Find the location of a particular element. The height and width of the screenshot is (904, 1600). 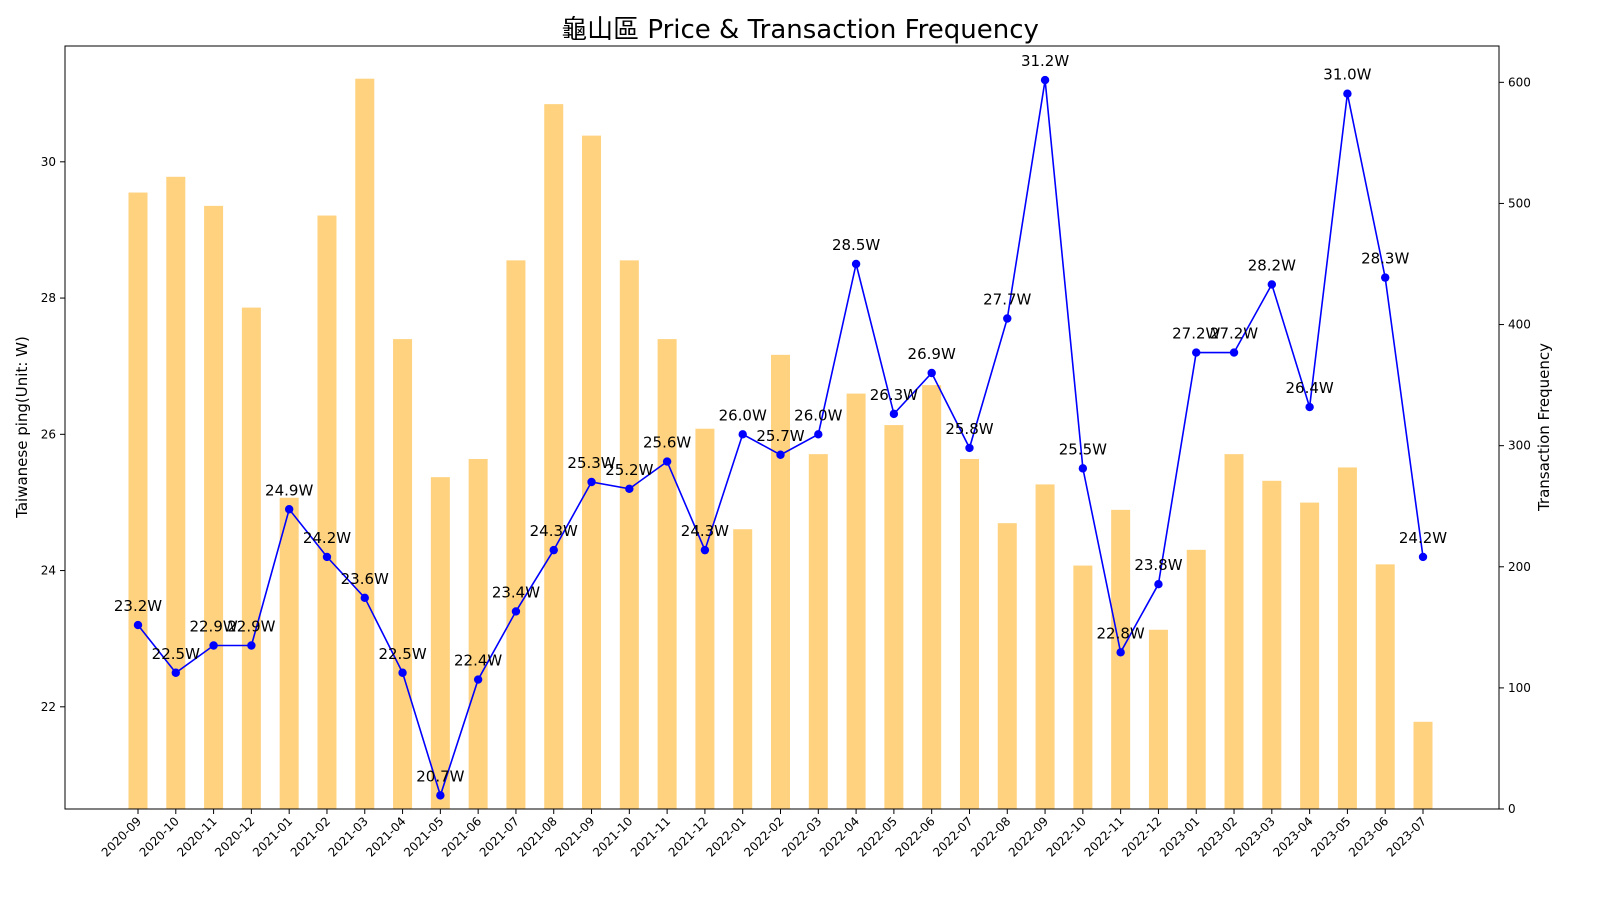

x-tick-label: 2023-01 is located at coordinates (1179, 836).